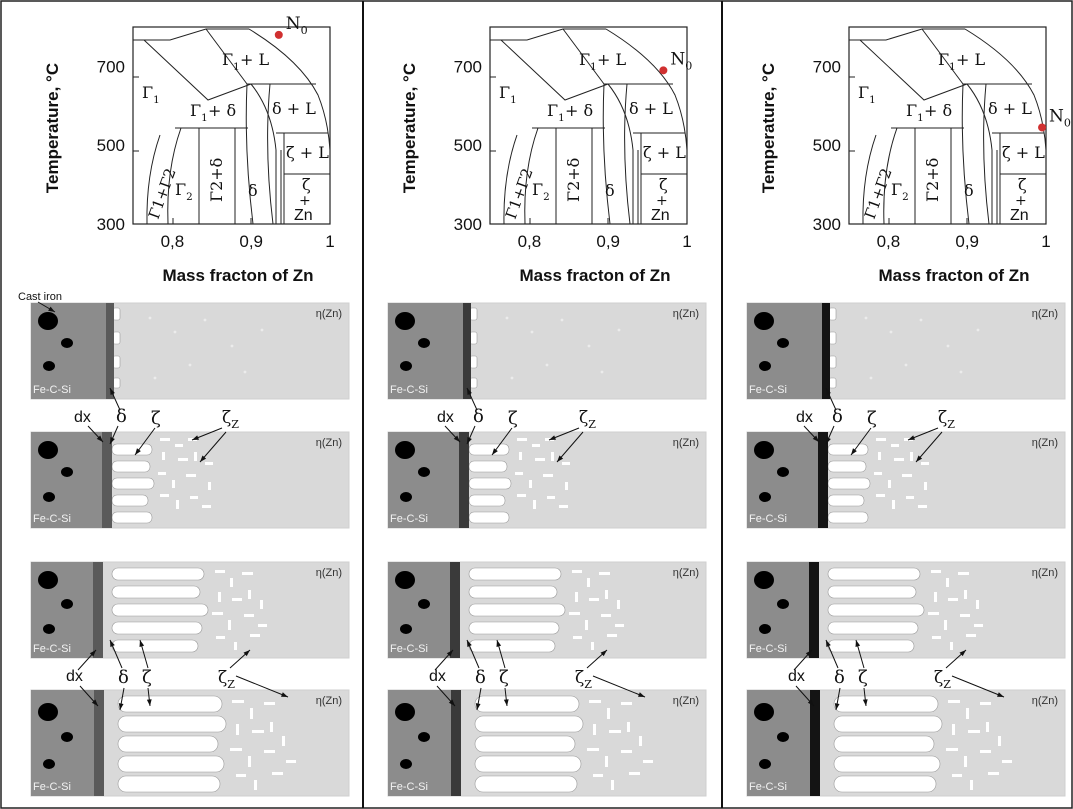 This screenshot has height=809, width=1073. What do you see at coordinates (40, 297) in the screenshot?
I see `cast-iron-label: Cast iron` at bounding box center [40, 297].